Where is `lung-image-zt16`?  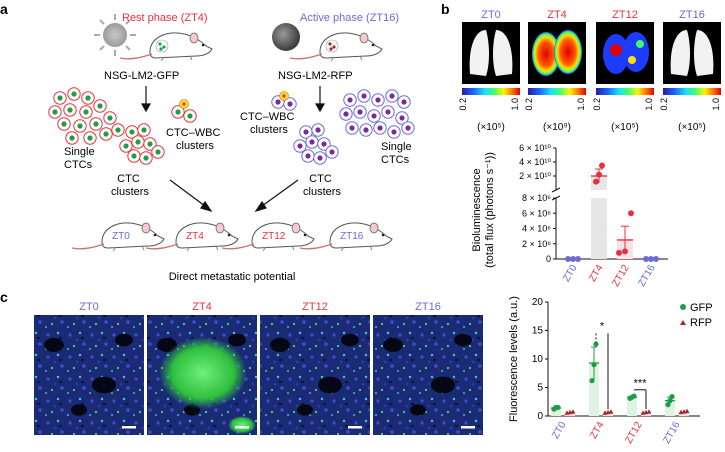
lung-image-zt16 is located at coordinates (692, 53).